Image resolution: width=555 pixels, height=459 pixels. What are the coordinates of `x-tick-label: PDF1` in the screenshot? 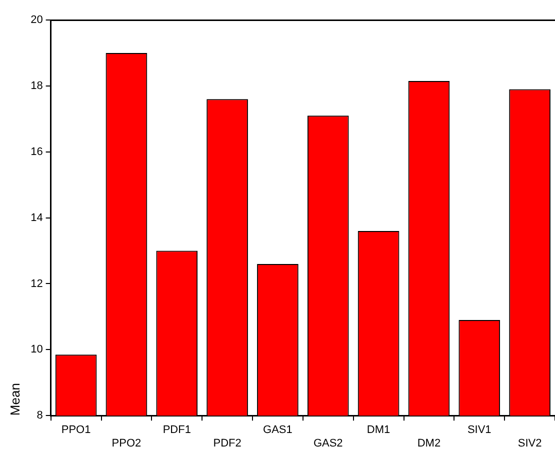 It's located at (176, 430).